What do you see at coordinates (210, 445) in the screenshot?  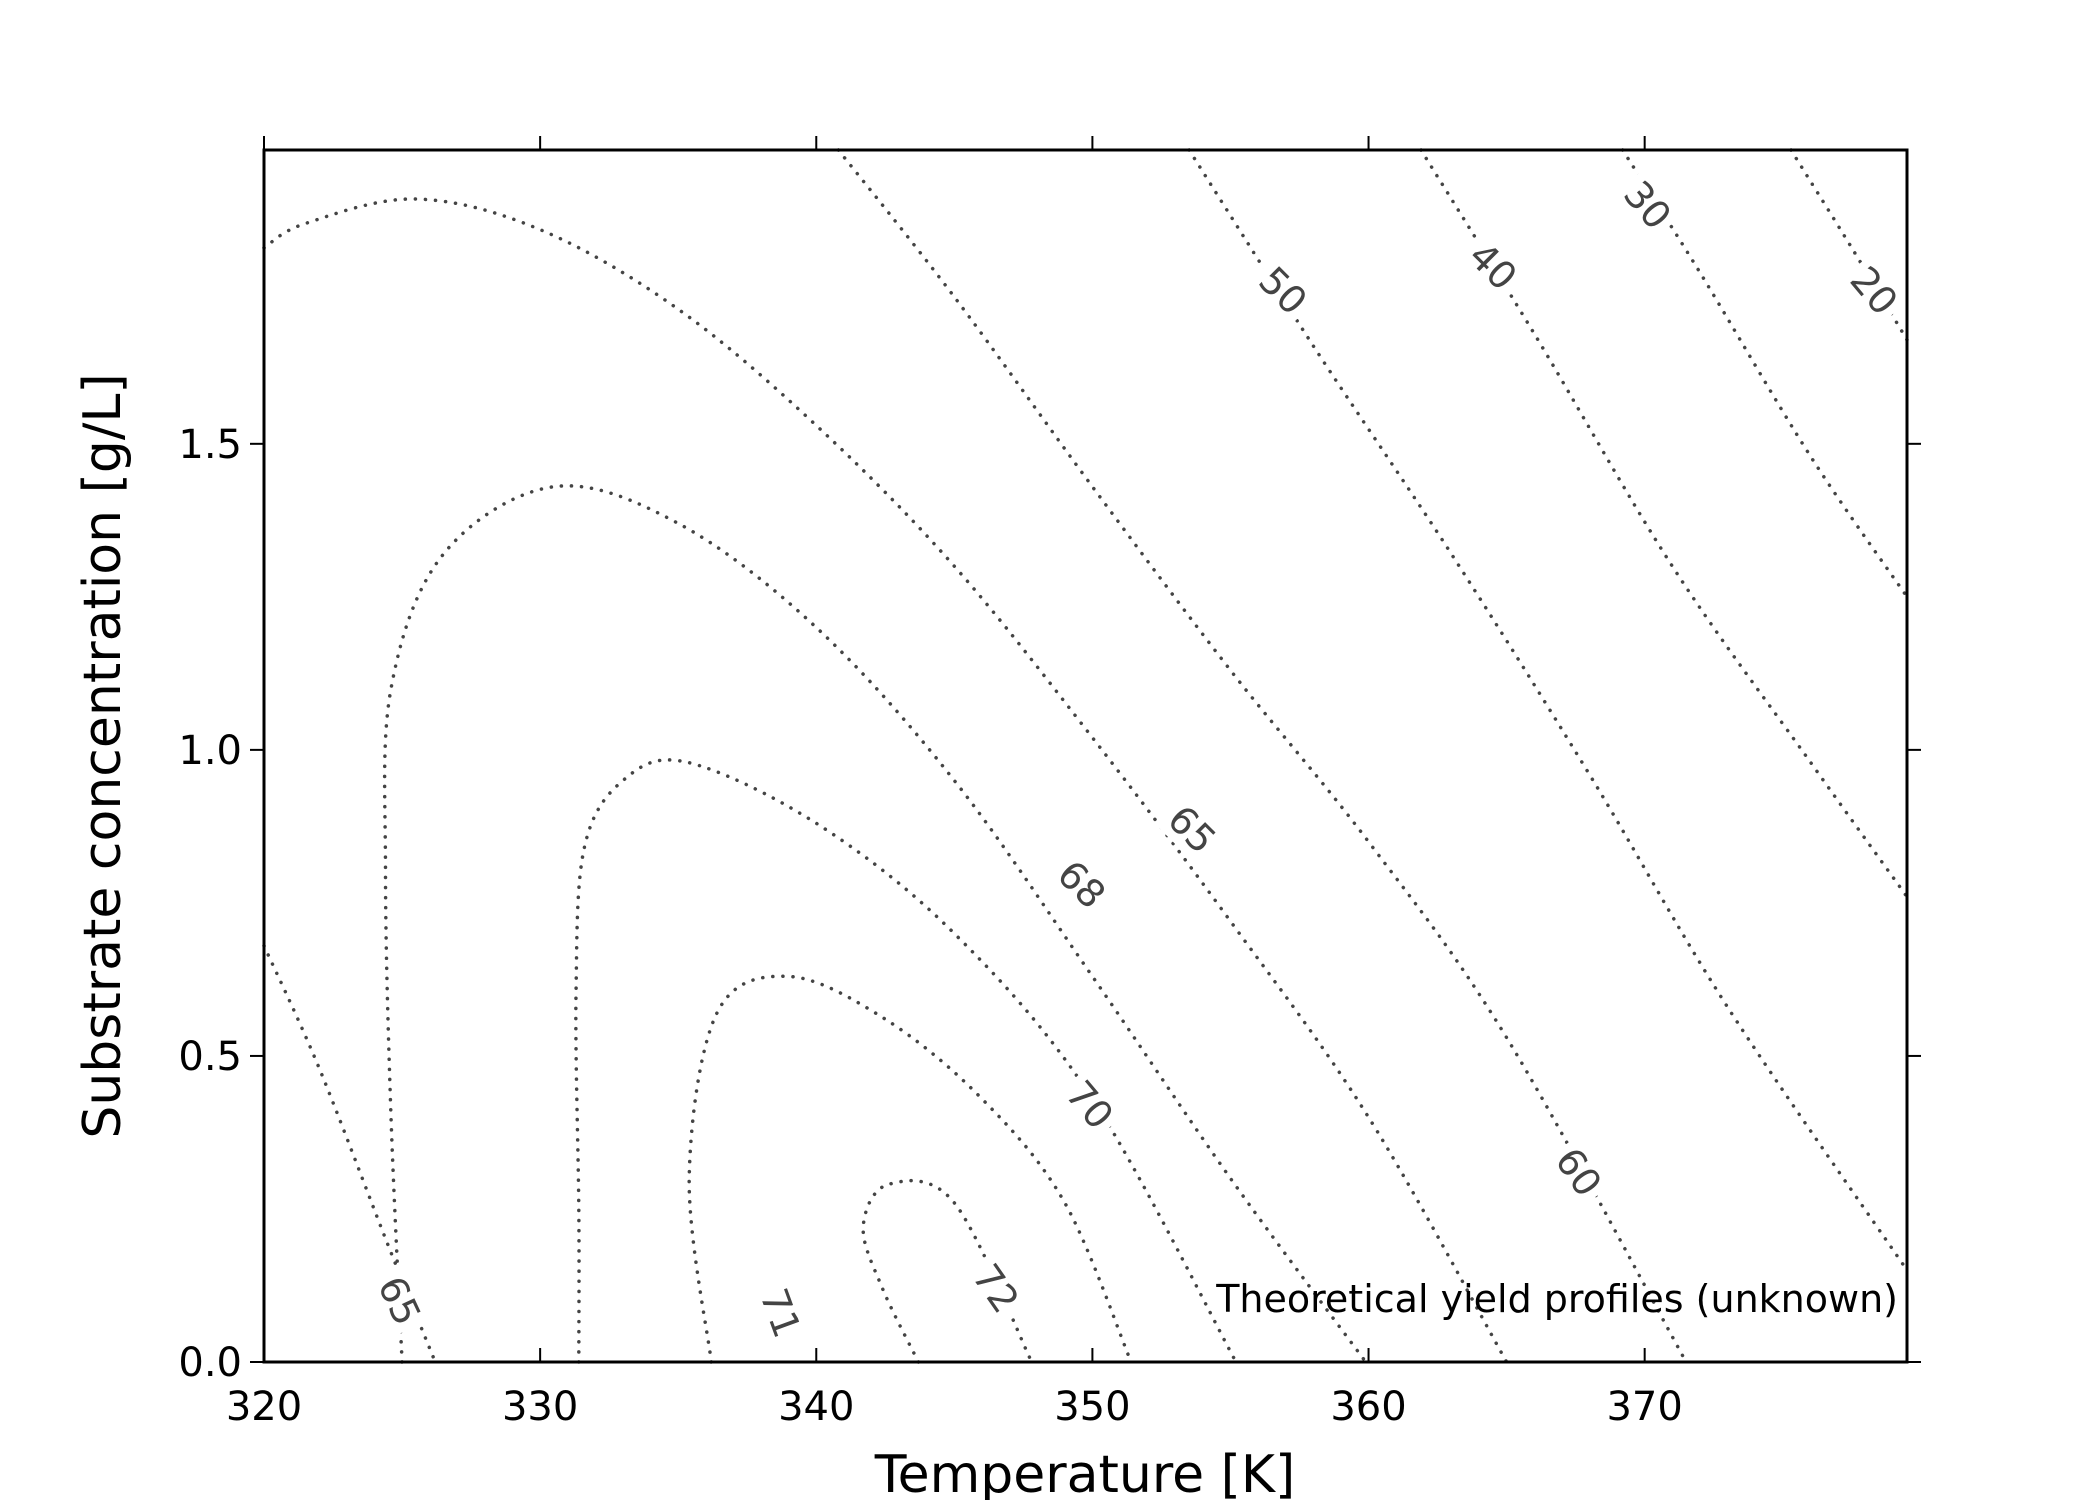 I see `y-tick-label: 1.5` at bounding box center [210, 445].